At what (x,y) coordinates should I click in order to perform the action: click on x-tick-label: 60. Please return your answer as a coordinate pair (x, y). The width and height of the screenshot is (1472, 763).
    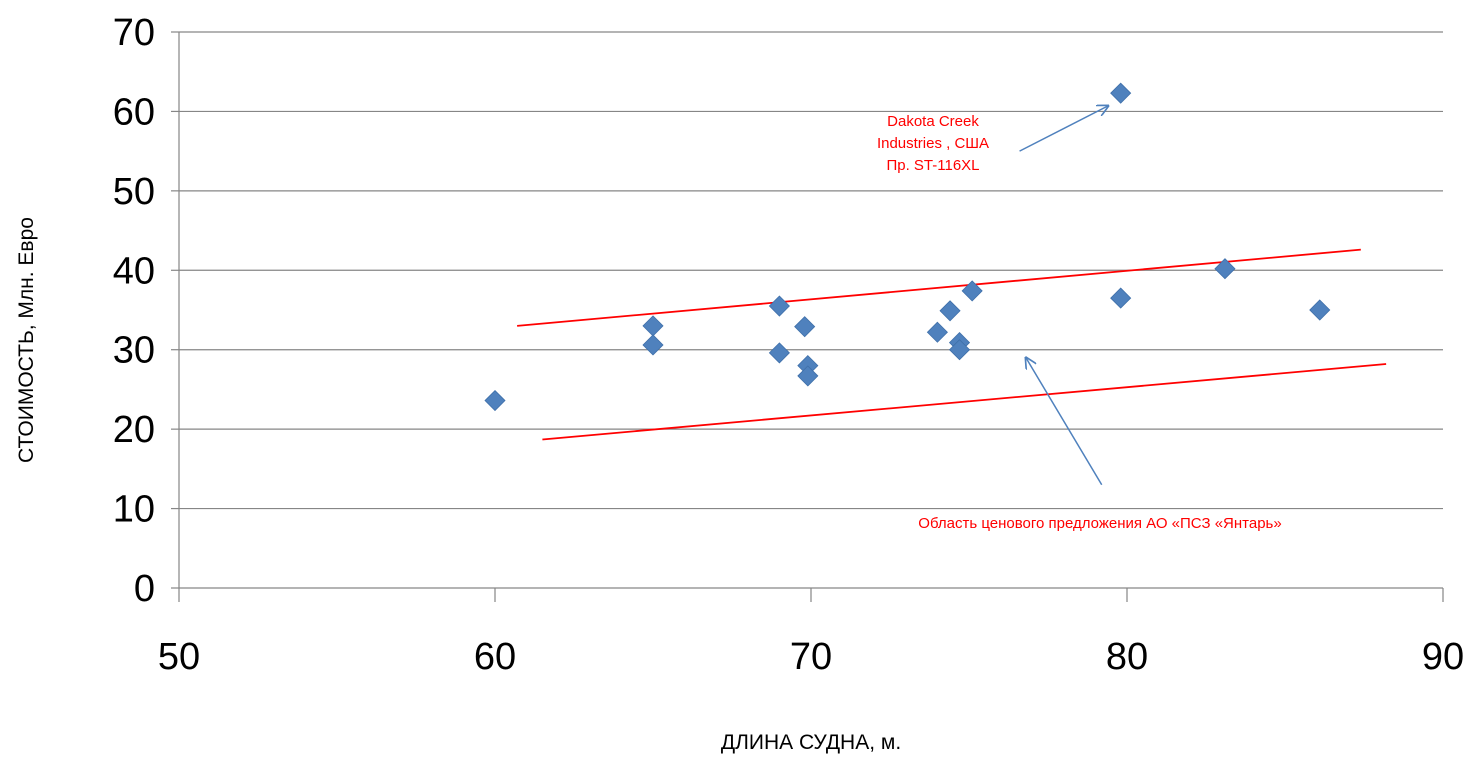
    Looking at the image, I should click on (495, 657).